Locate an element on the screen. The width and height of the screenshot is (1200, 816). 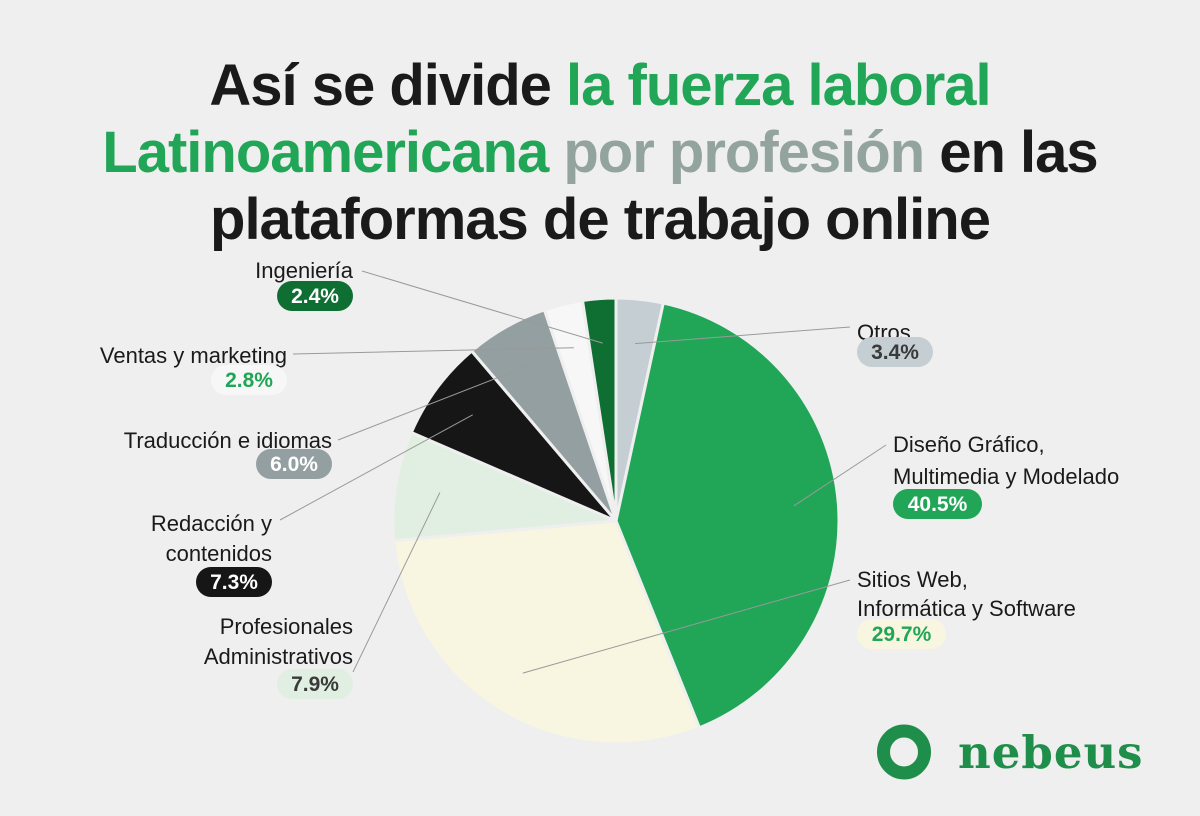
leader-line-profesionales-administrativos is located at coordinates (396, 582).